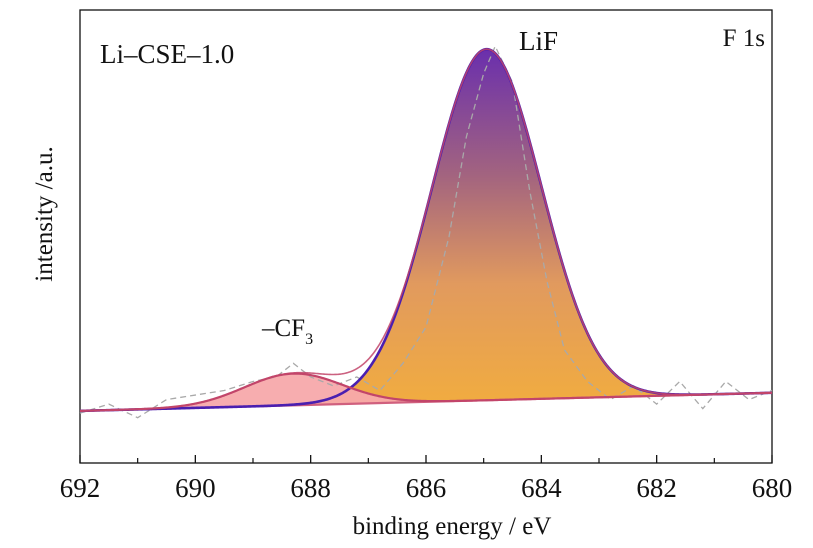 This screenshot has height=548, width=813. Describe the element at coordinates (195, 488) in the screenshot. I see `x-tick-label: 690` at that location.